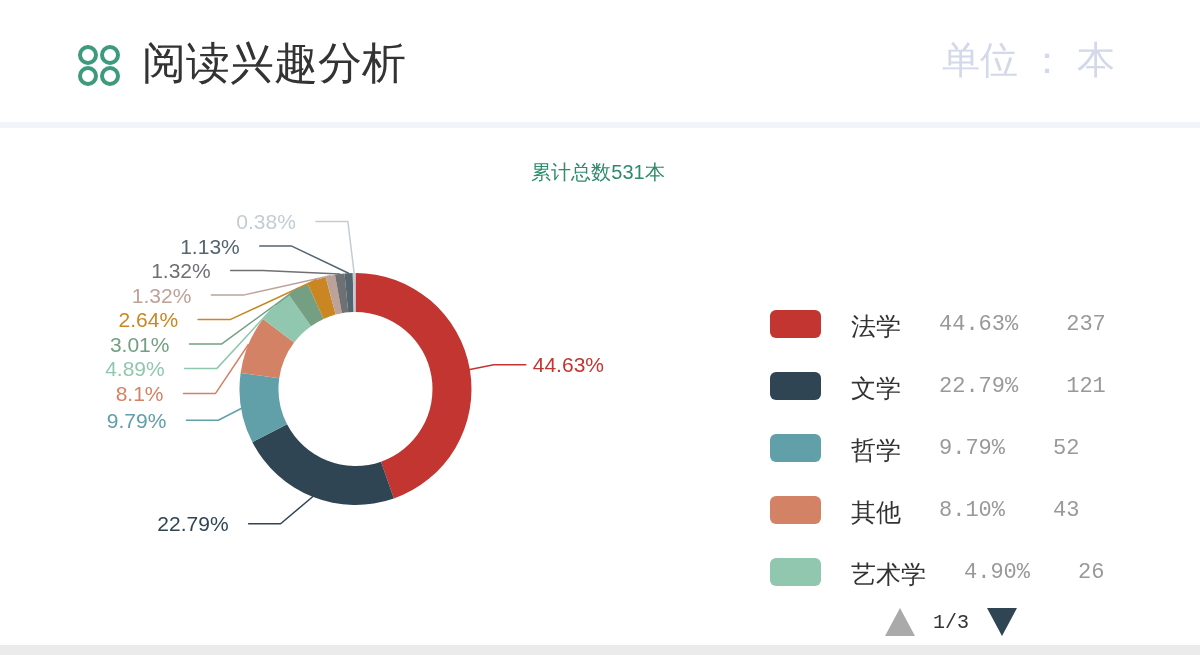 The width and height of the screenshot is (1200, 655). Describe the element at coordinates (598, 172) in the screenshot. I see `chart-subtitle: 累计总数531本` at that location.